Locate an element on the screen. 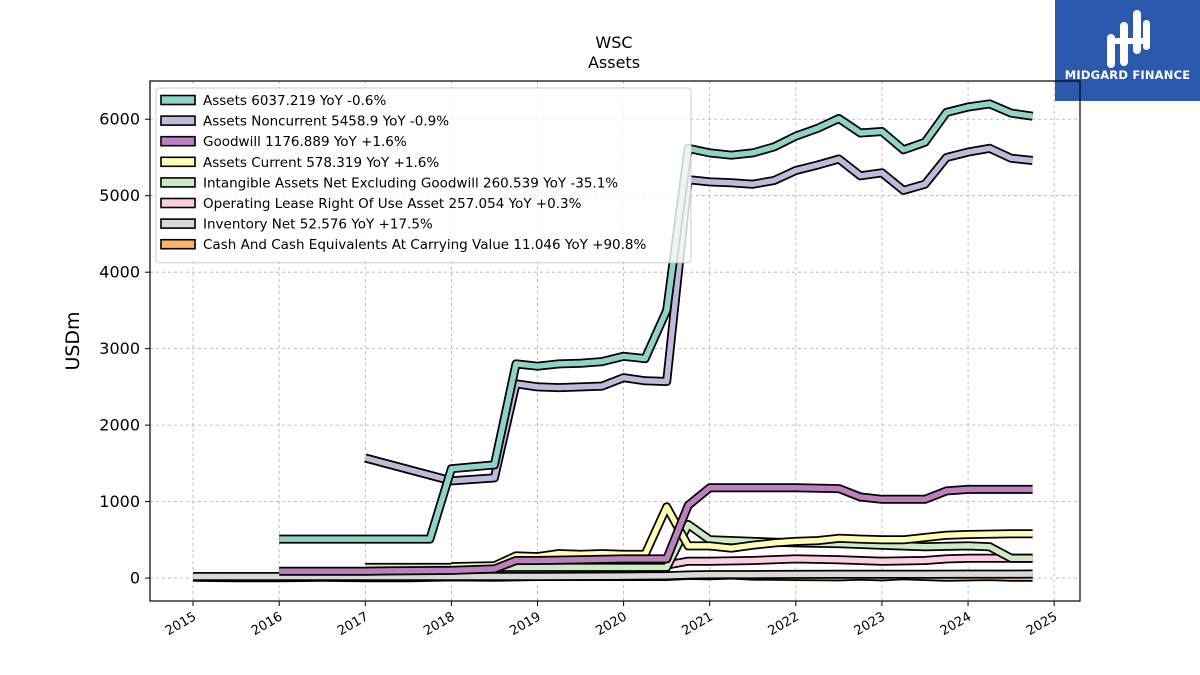 This screenshot has width=1200, height=675. x-tick-label: 2021 is located at coordinates (698, 624).